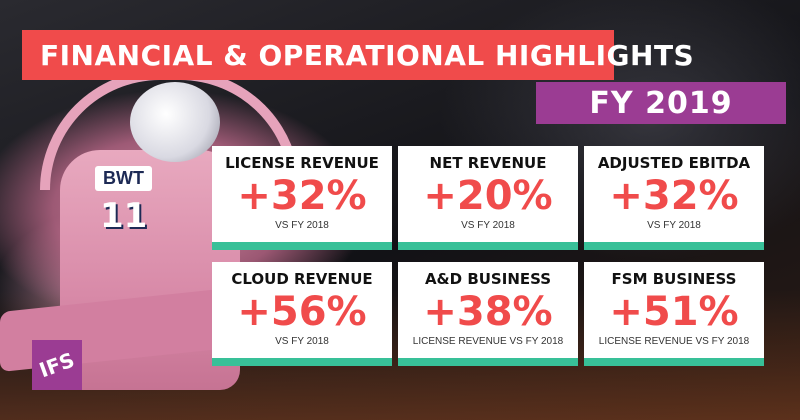 The height and width of the screenshot is (420, 800). I want to click on card-value: +51%, so click(674, 312).